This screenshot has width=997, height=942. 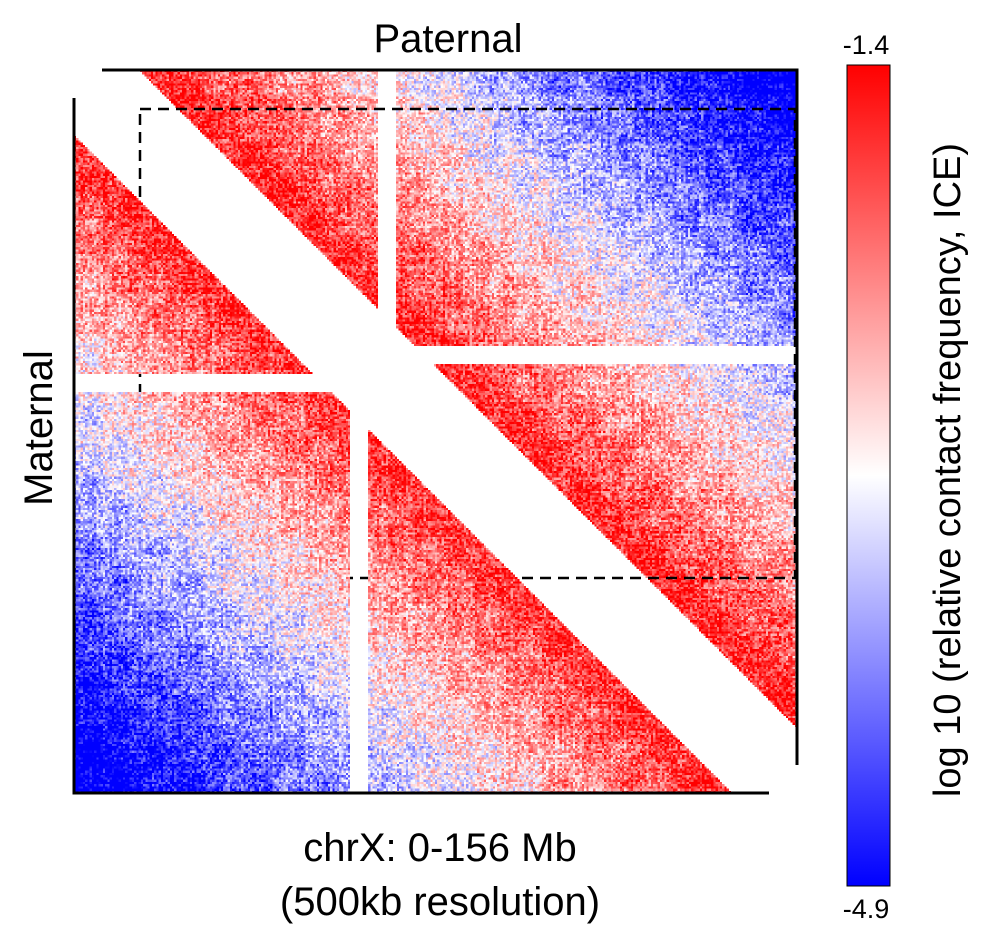 What do you see at coordinates (448, 39) in the screenshot?
I see `paternal-label: Paternal` at bounding box center [448, 39].